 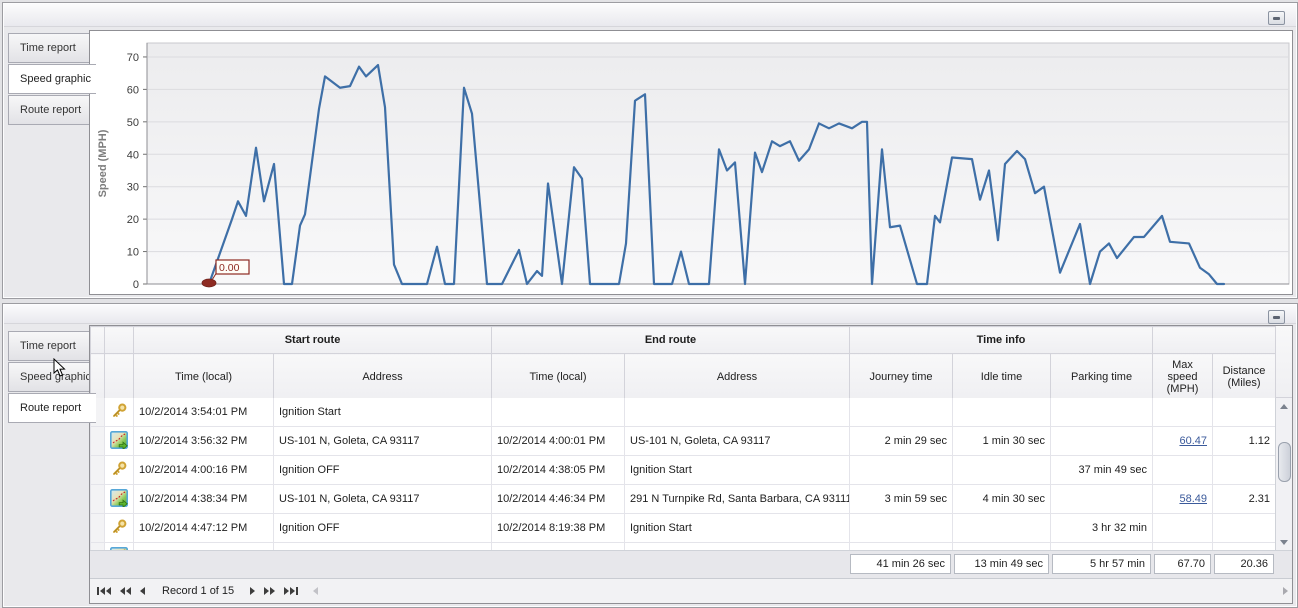 What do you see at coordinates (203, 470) in the screenshot?
I see `cell-start-time: 10/2/2014 4:00:16 PM` at bounding box center [203, 470].